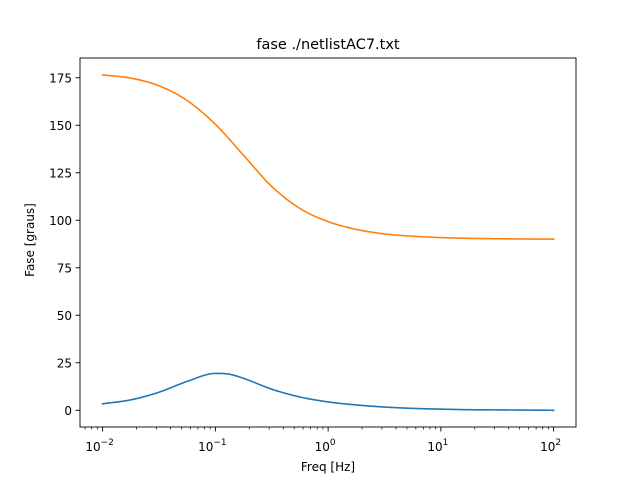  Describe the element at coordinates (64, 363) in the screenshot. I see `y-tick-label: 25` at that location.